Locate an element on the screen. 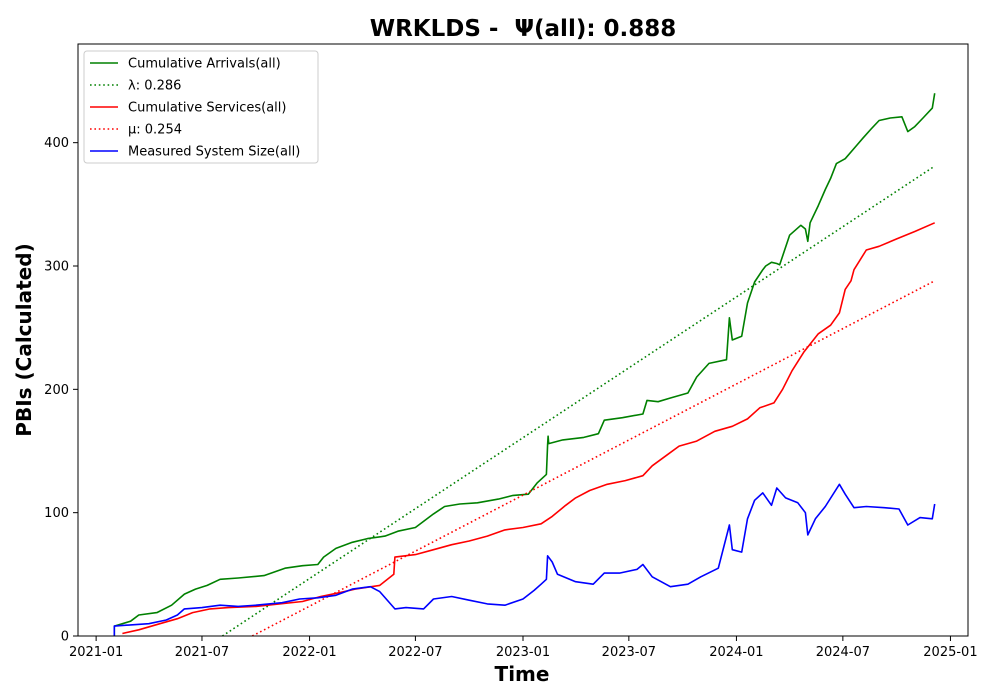 The width and height of the screenshot is (1000, 700). x-tick-label-2021-07: 2021-07 is located at coordinates (202, 652).